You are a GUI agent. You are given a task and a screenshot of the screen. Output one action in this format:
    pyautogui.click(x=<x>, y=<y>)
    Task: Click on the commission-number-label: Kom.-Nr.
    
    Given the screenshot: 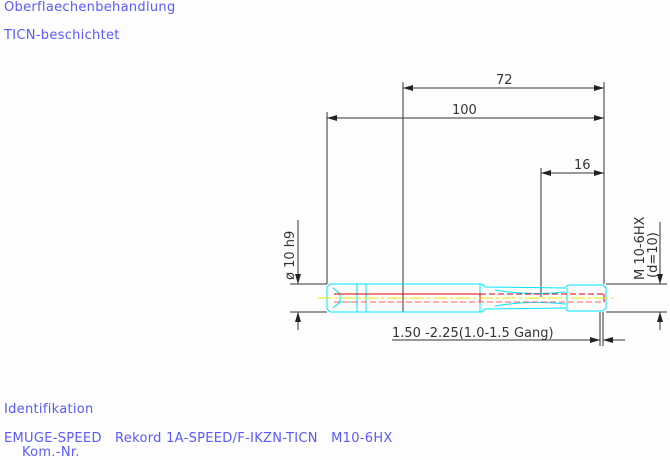 What is the action you would take?
    pyautogui.click(x=51, y=452)
    